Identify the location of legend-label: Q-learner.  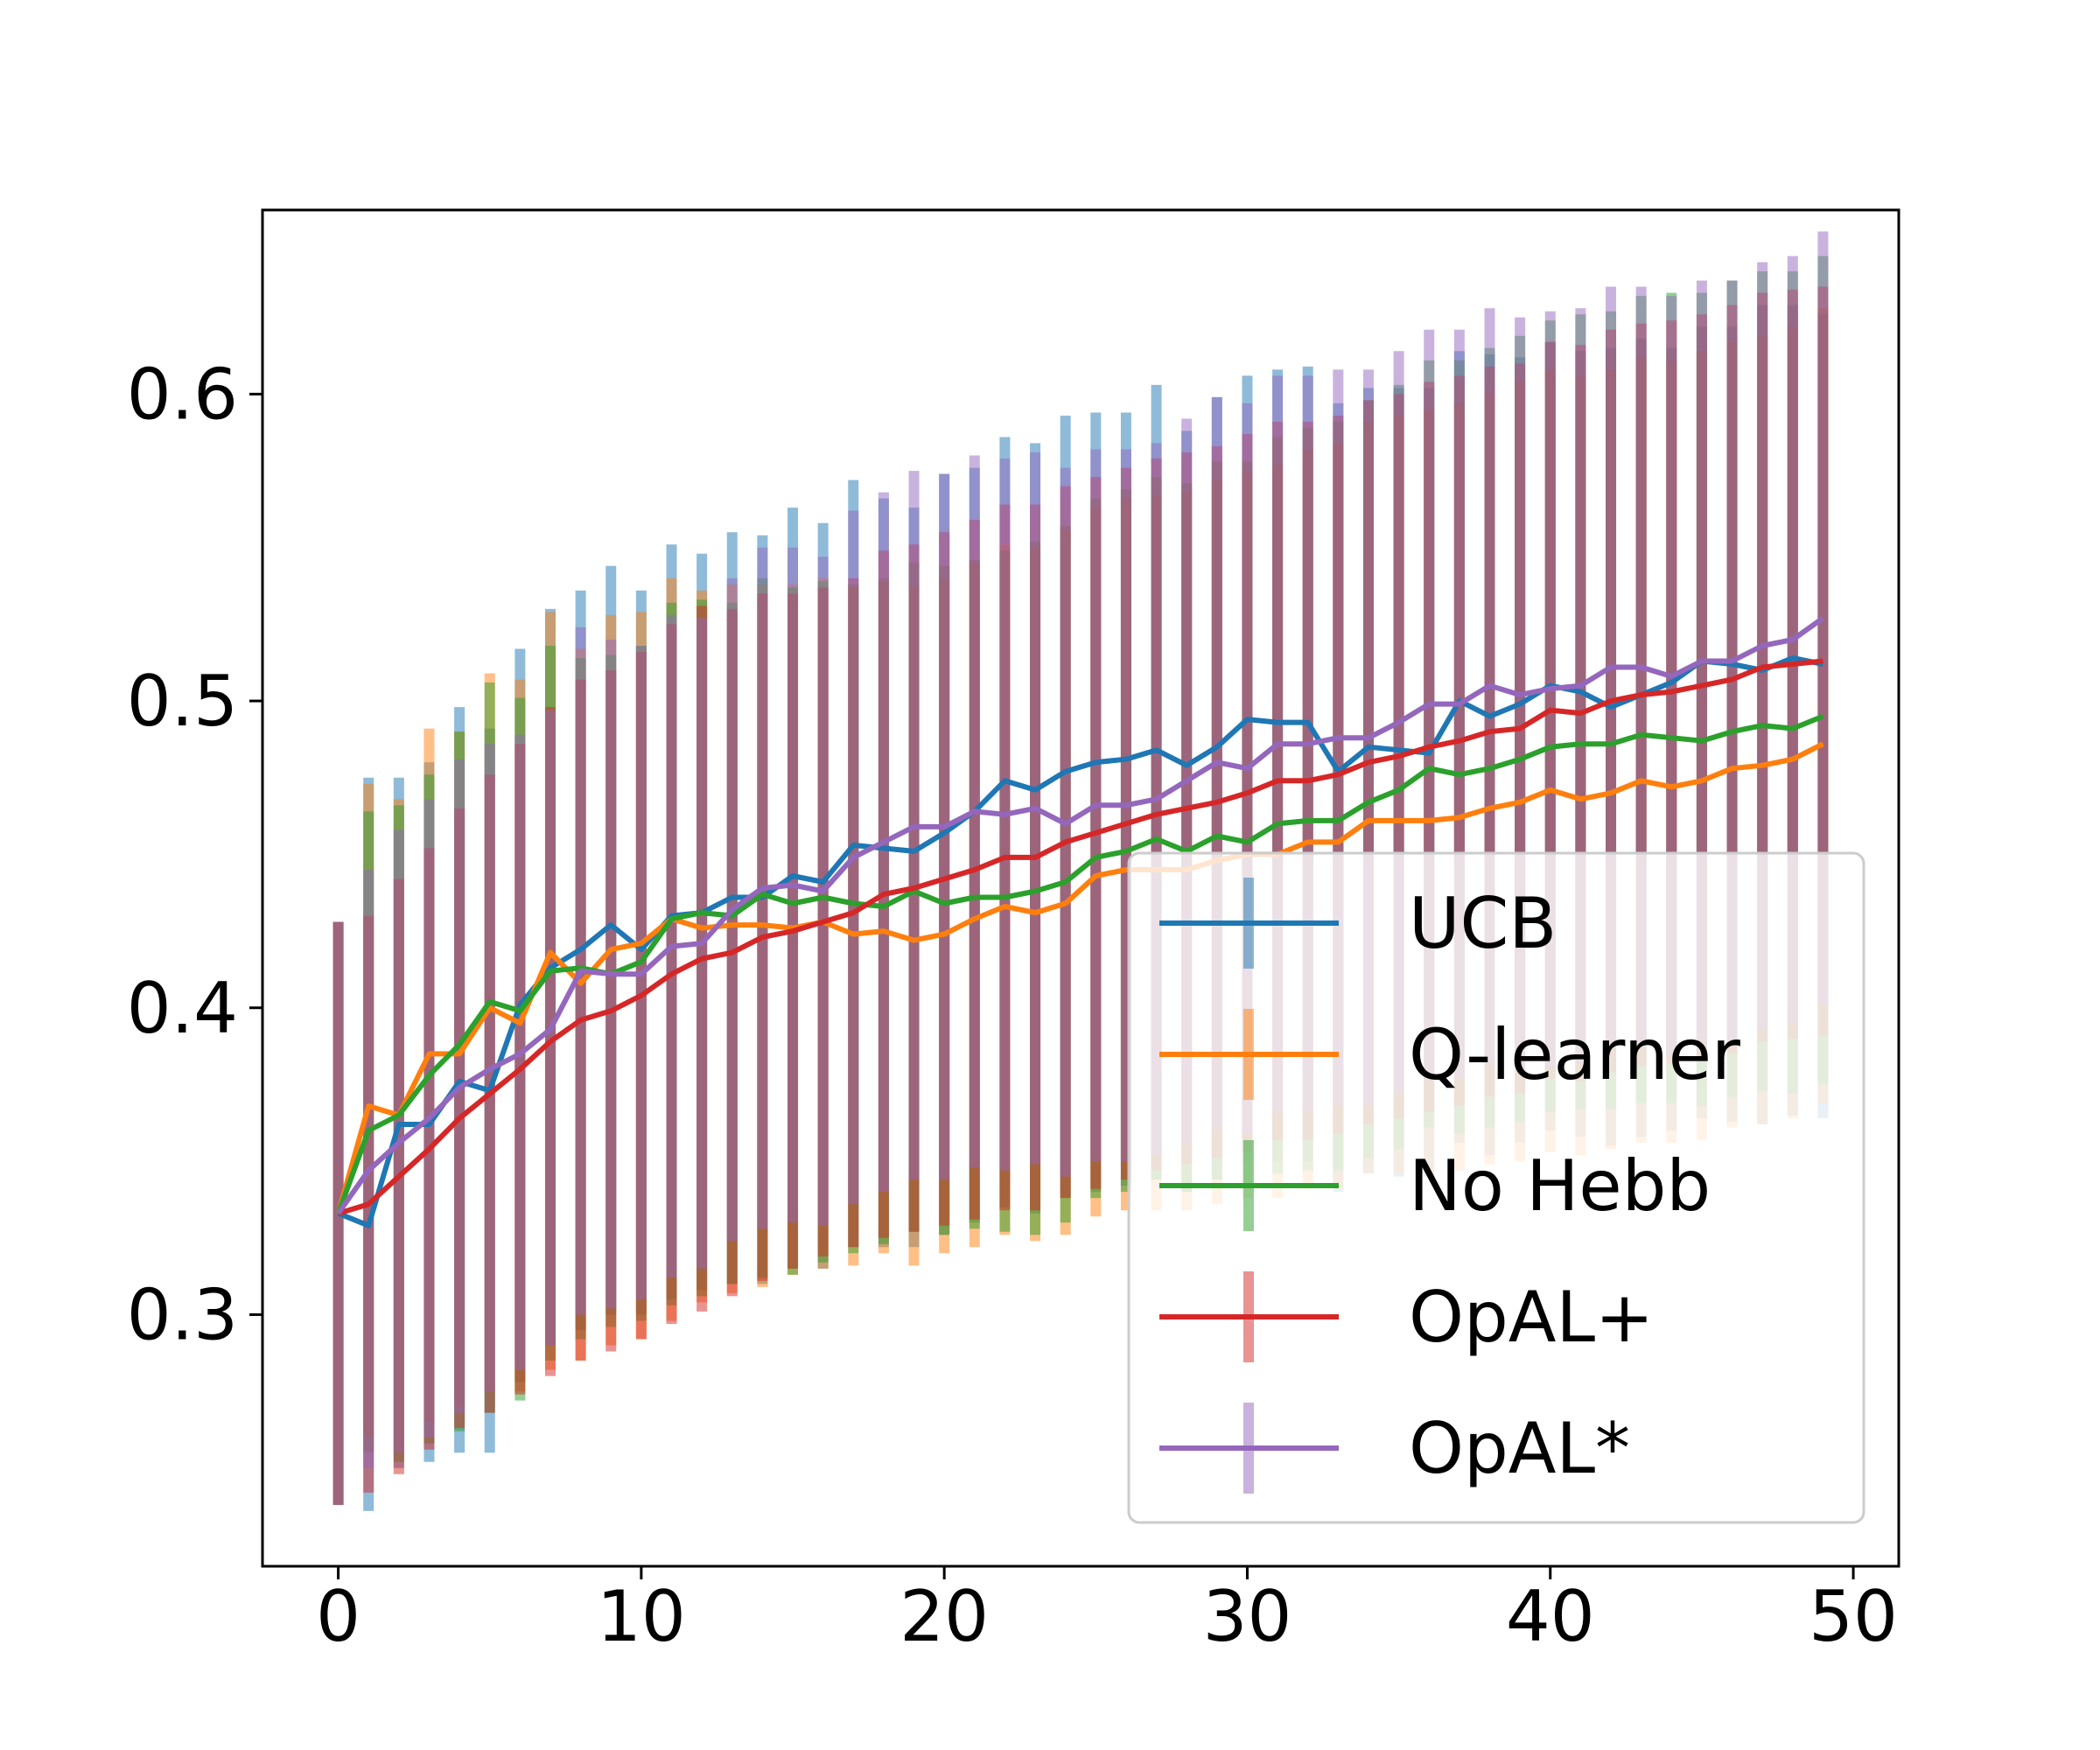
(1574, 1055).